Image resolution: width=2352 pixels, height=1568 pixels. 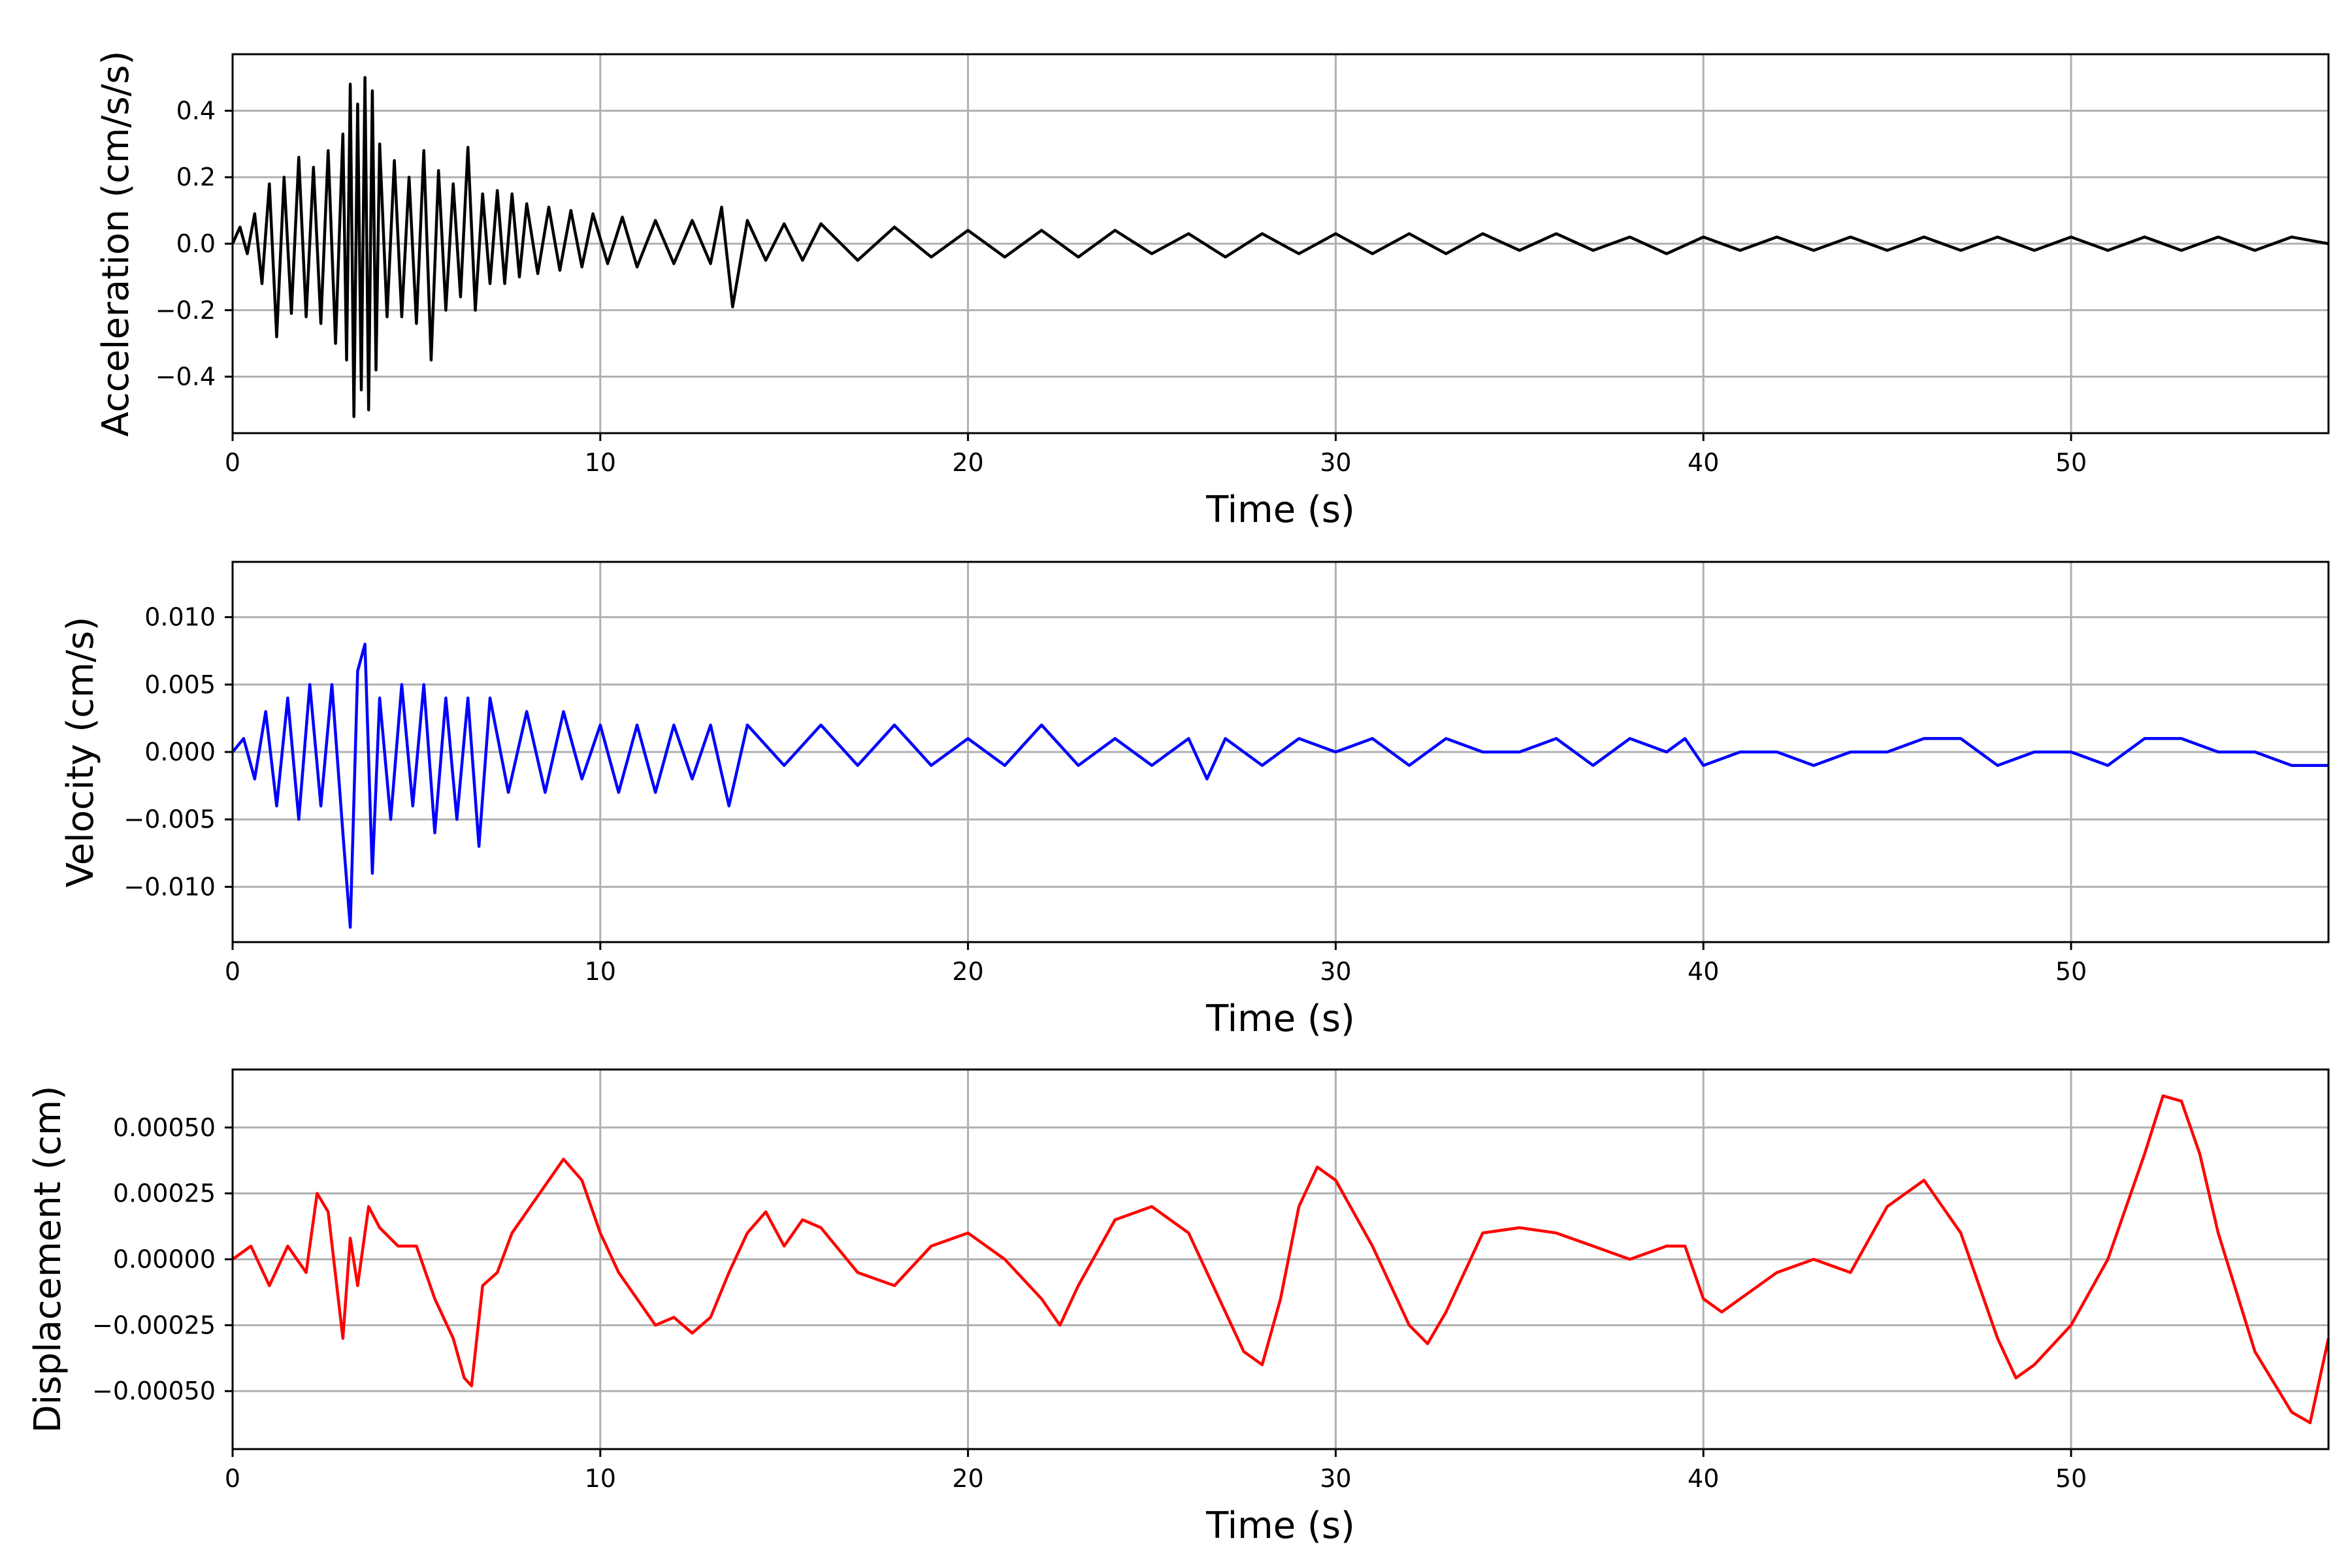 I want to click on displacement-ytick-label: 0.00000, so click(x=164, y=1259).